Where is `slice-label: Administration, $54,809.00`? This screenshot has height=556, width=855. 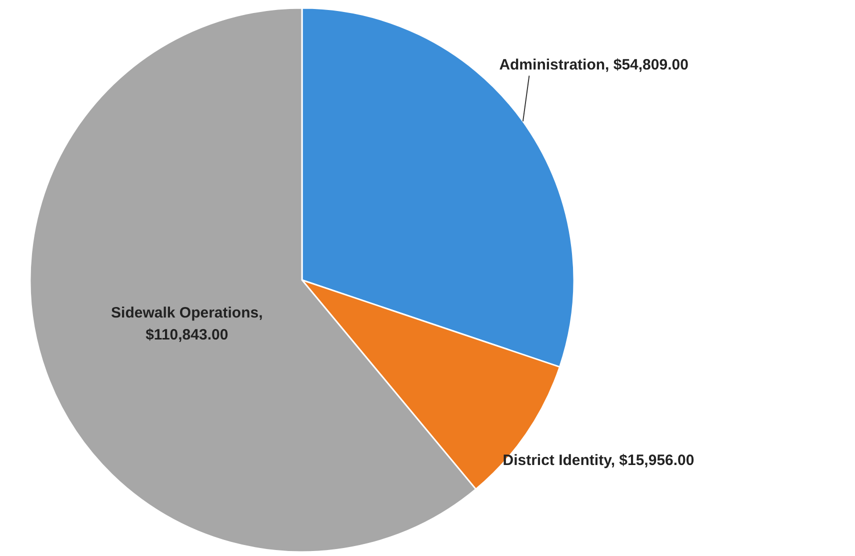
slice-label: Administration, $54,809.00 is located at coordinates (593, 65).